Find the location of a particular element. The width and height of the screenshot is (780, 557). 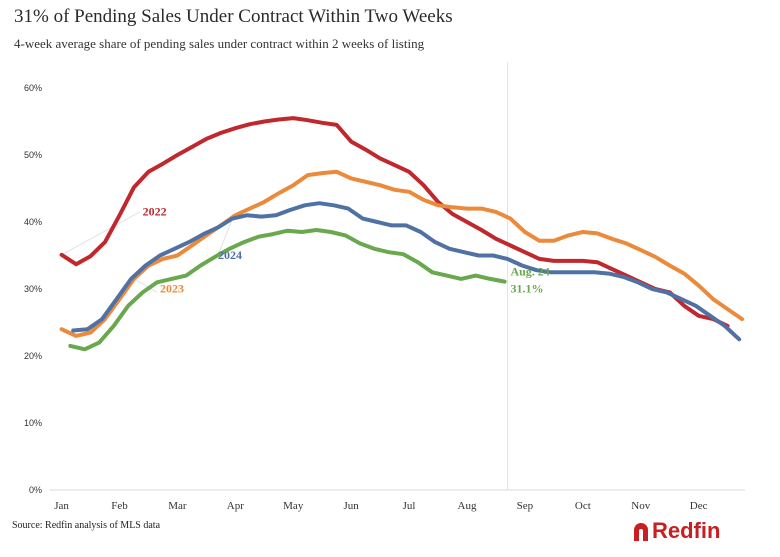

series-label: 2023 is located at coordinates (172, 288).